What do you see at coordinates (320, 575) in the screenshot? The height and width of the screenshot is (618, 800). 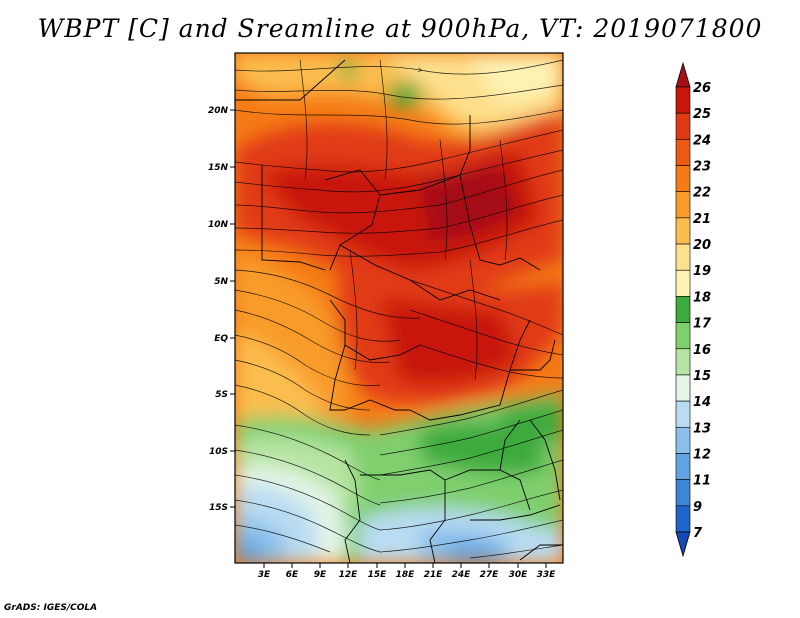 I see `lon-label: 9E` at bounding box center [320, 575].